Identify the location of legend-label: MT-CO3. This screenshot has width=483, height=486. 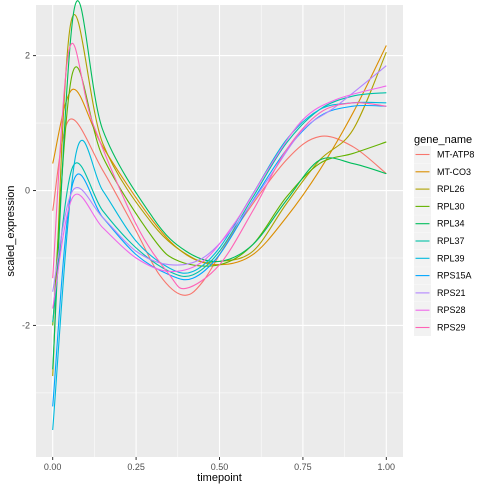
(454, 172).